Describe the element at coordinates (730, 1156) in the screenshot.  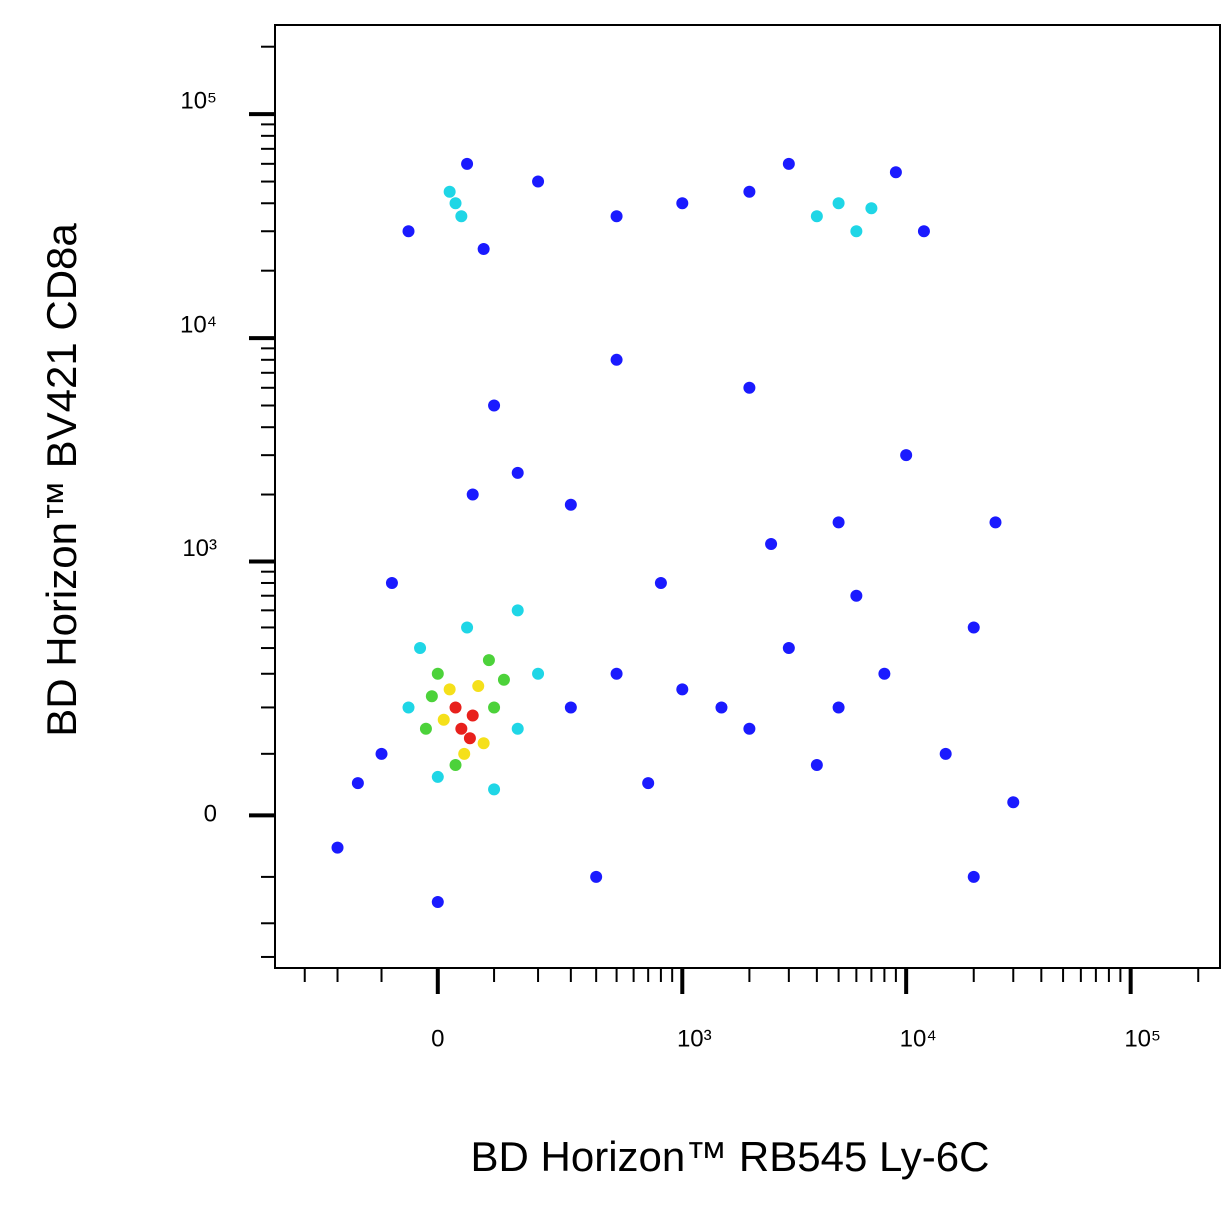
I see `x-axis-label: BD Horizon™ RB545 Ly-6C` at that location.